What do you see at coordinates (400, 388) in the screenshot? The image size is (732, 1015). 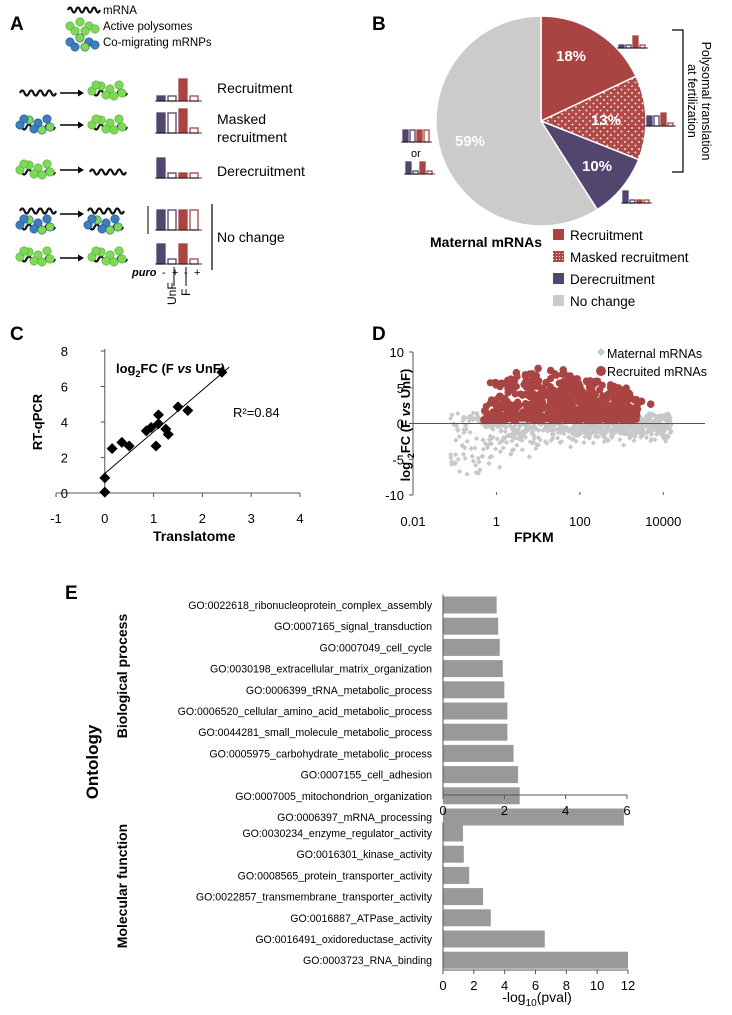 I see `d-ytick-label: 5` at bounding box center [400, 388].